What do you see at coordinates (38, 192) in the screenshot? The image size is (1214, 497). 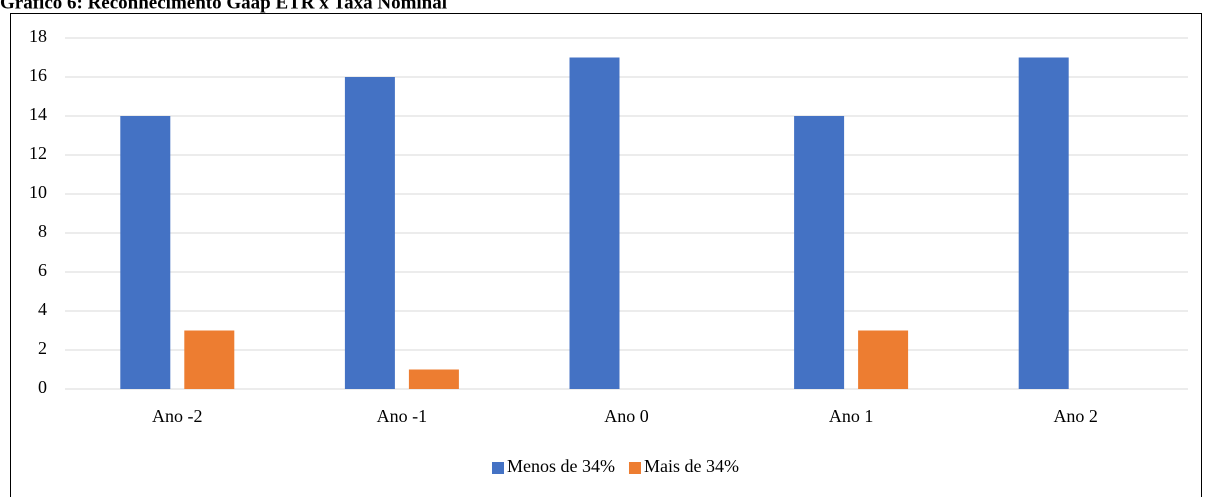 I see `y-tick-label: 10` at bounding box center [38, 192].